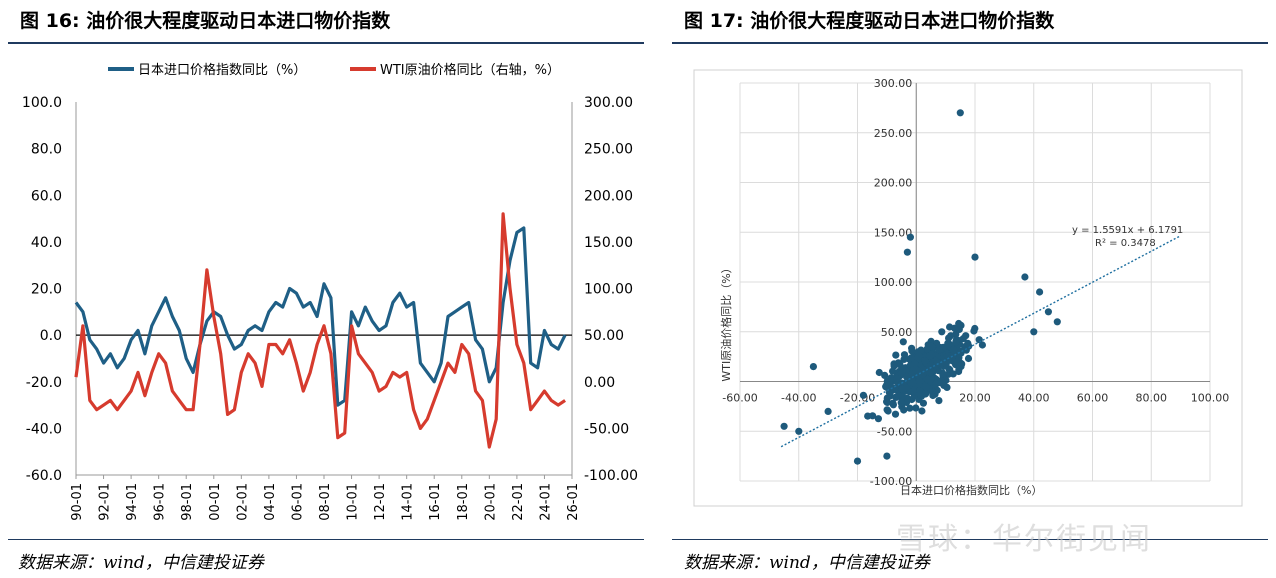  What do you see at coordinates (1024, 539) in the screenshot?
I see `watermark-text: 雪球：华尔街见闻` at bounding box center [1024, 539].